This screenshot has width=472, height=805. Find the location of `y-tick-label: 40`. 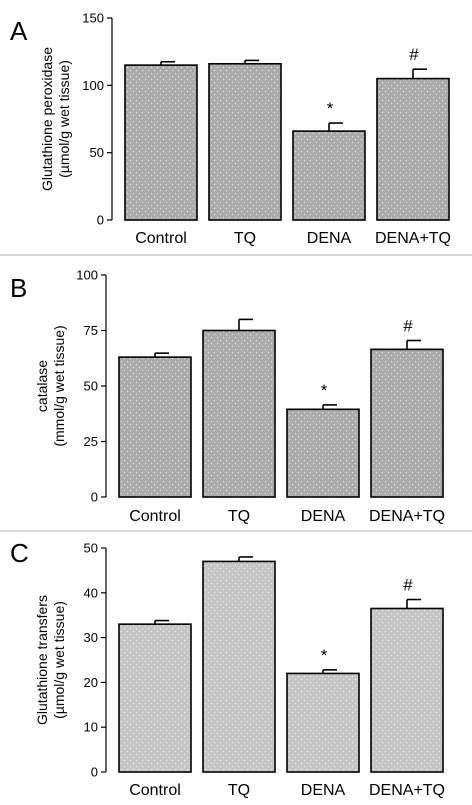

y-tick-label: 40 is located at coordinates (91, 592).